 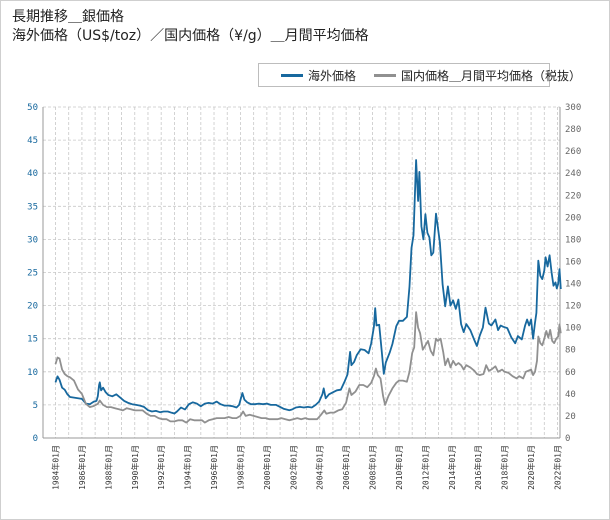 What do you see at coordinates (161, 467) in the screenshot?
I see `x-tick-label: 1992年01月` at bounding box center [161, 467].